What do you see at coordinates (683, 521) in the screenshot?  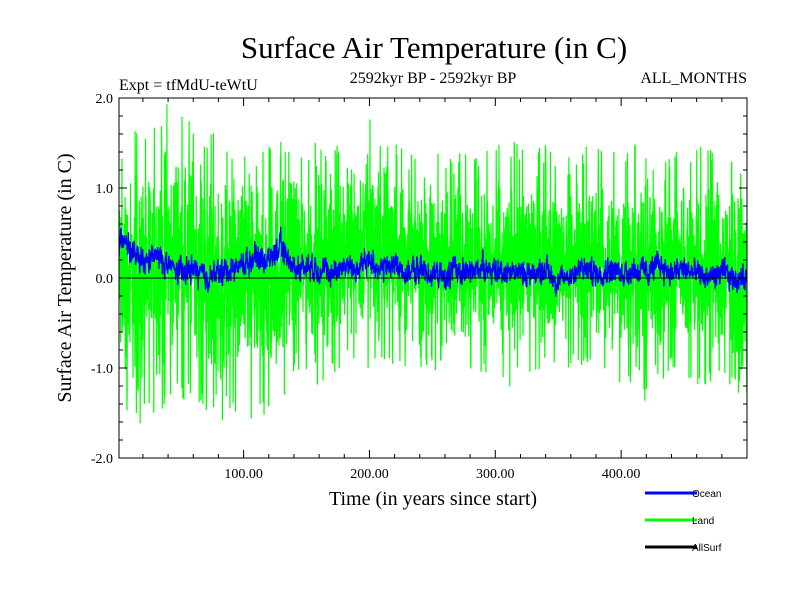 I see `legend: Ocean Land AllSurf` at bounding box center [683, 521].